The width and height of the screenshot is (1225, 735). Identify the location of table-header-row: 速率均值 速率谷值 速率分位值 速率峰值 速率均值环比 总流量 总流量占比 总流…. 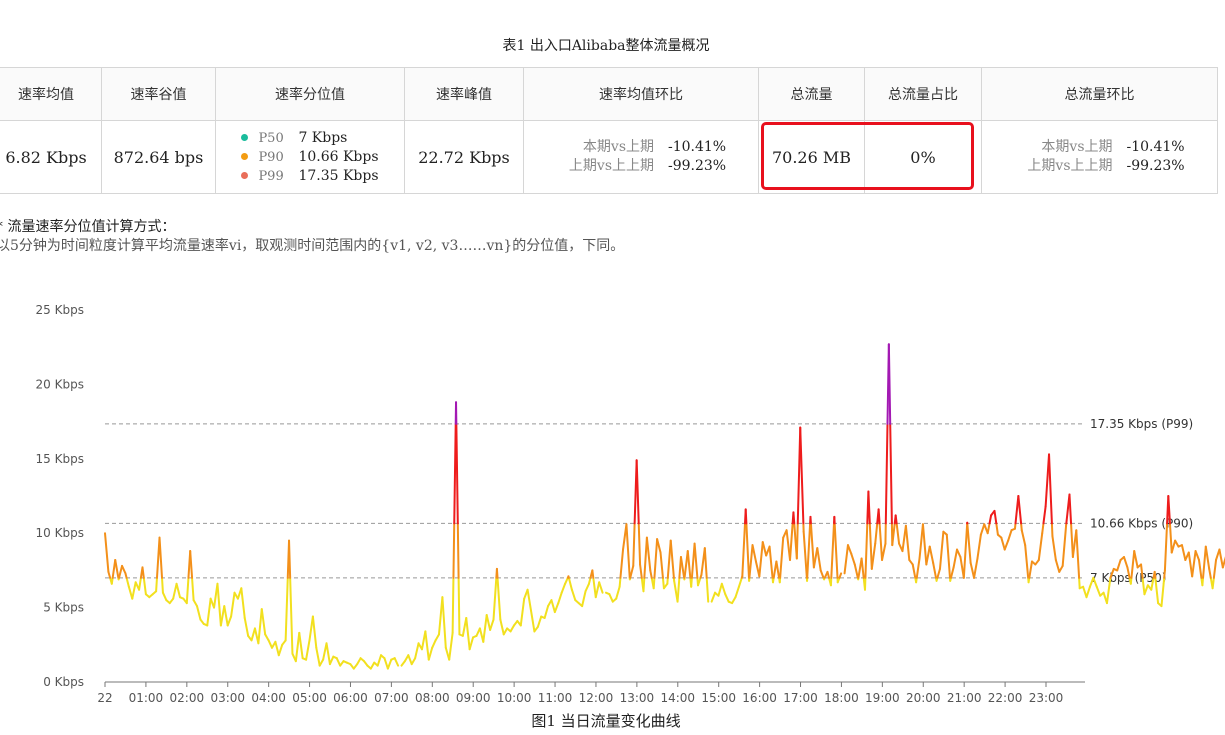
(609, 94).